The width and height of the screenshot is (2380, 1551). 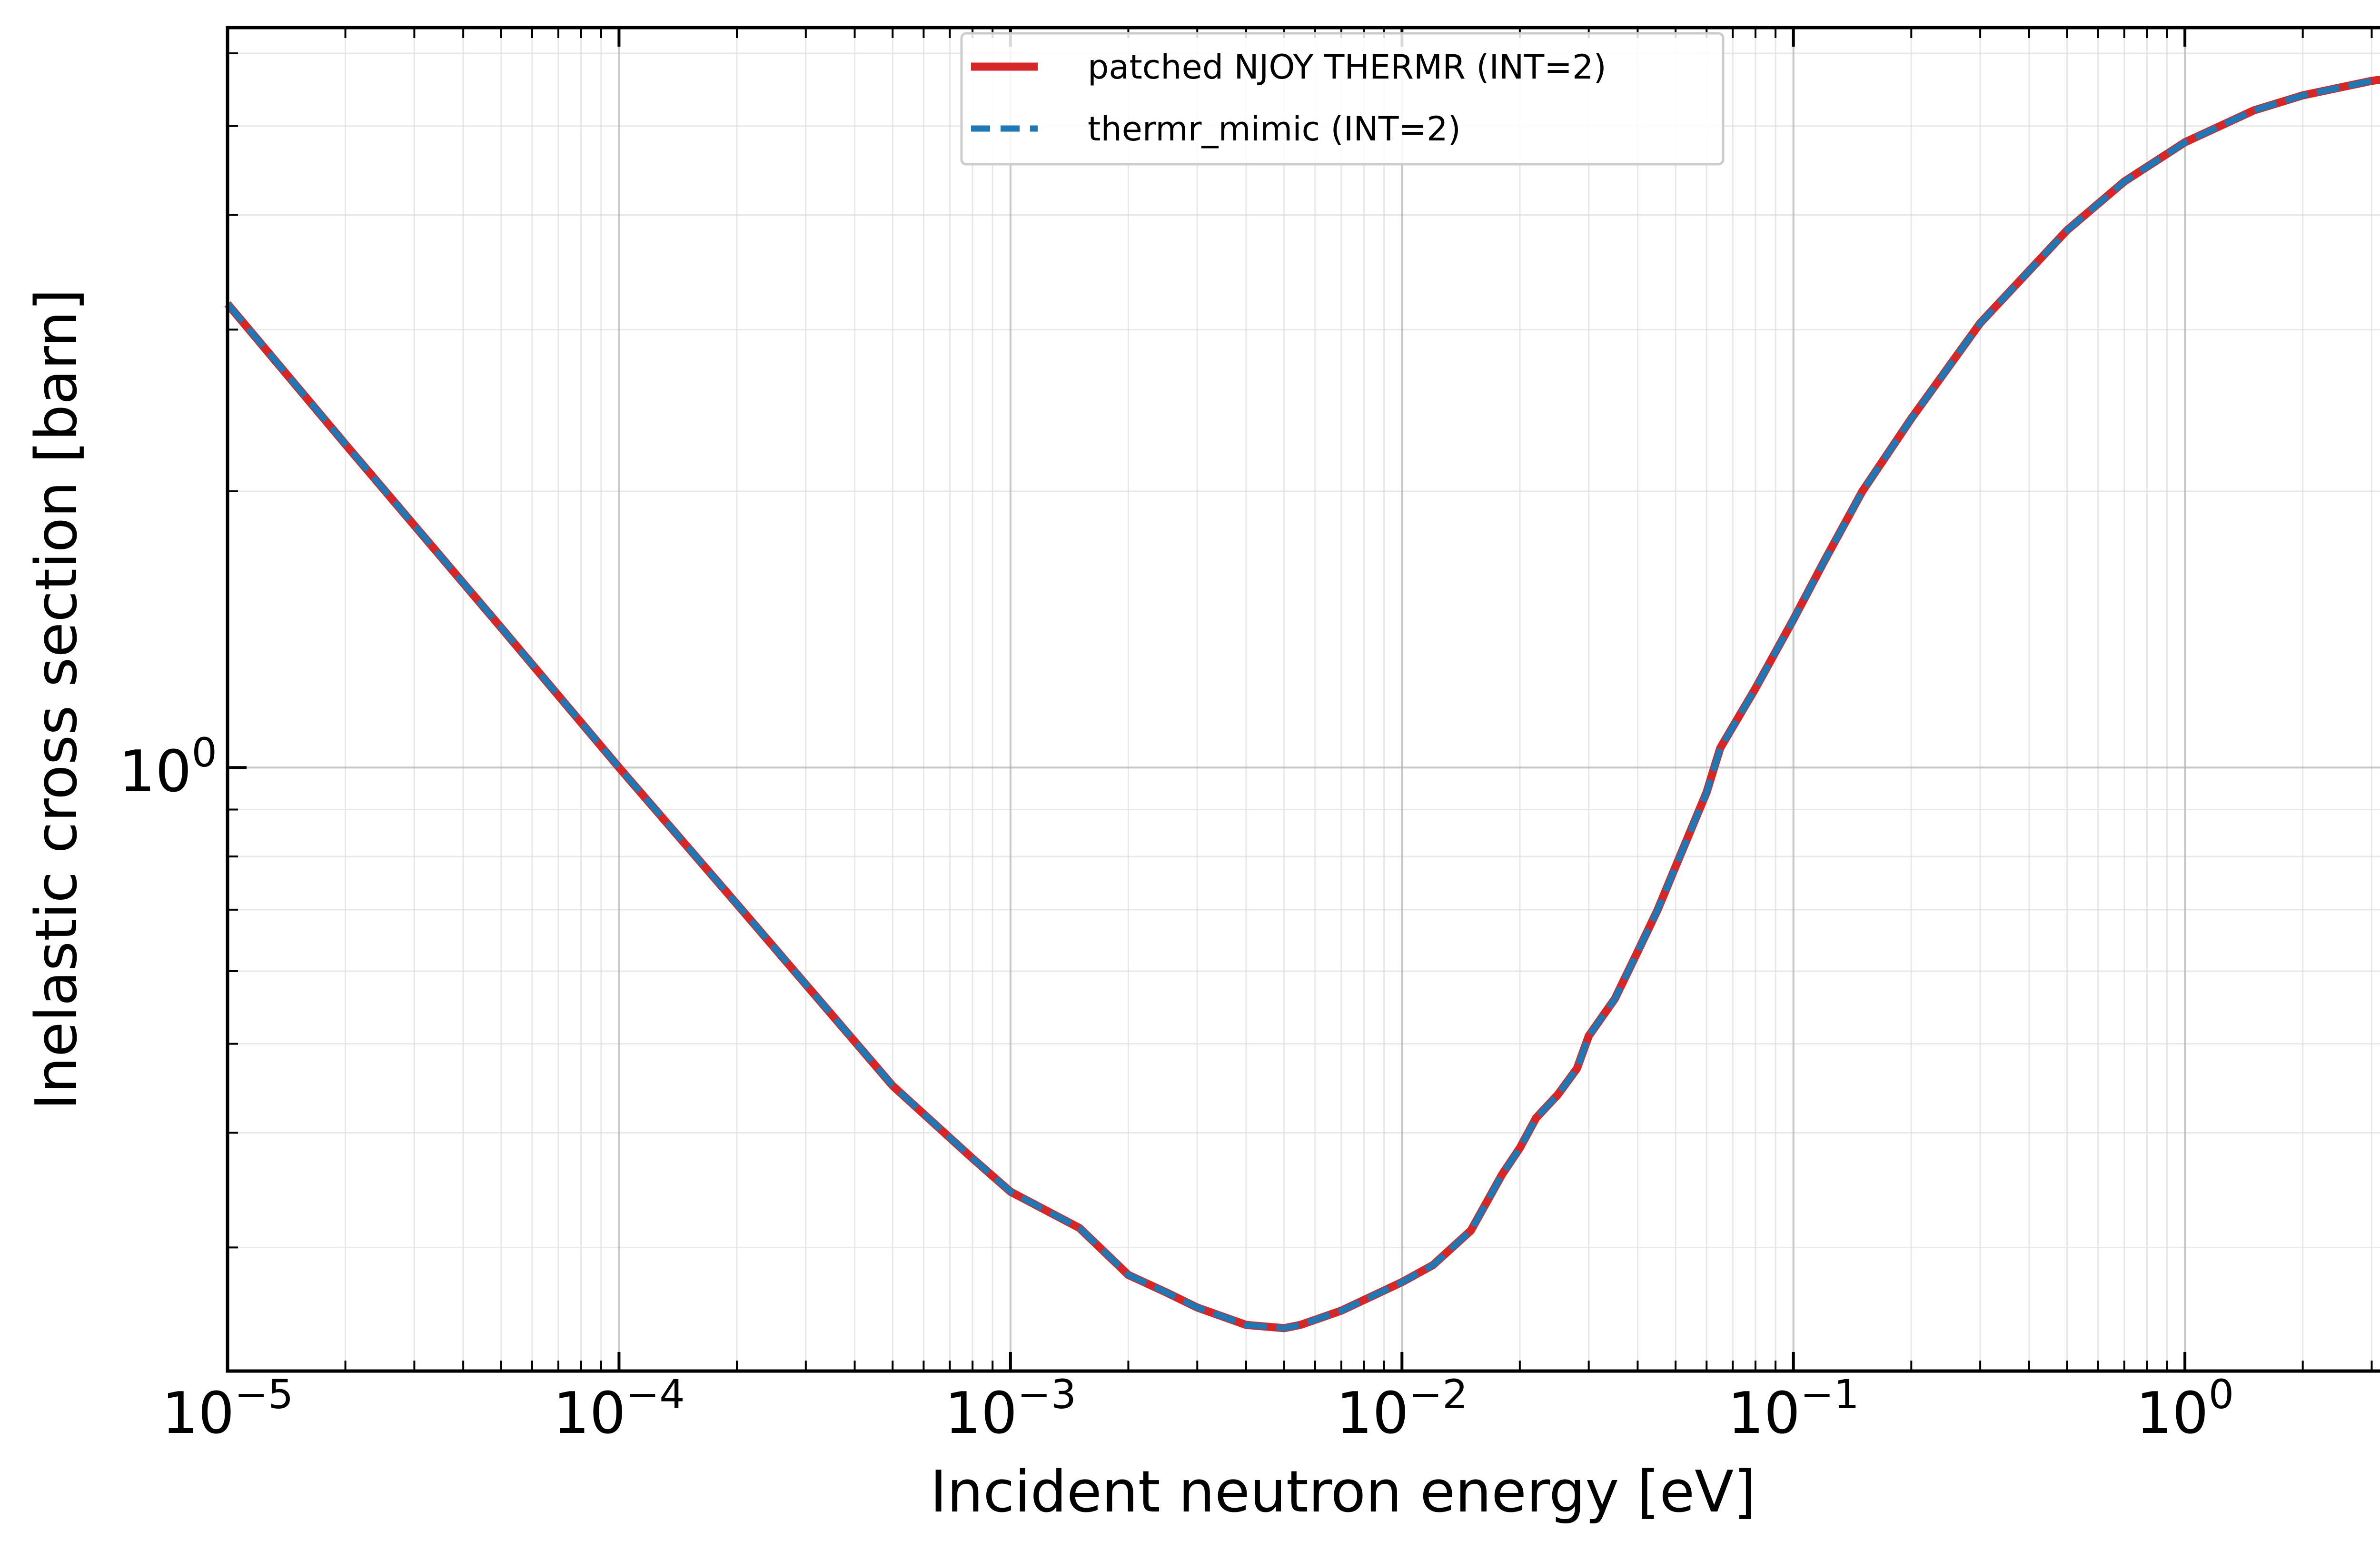 I want to click on x-tick-label: 10⁻², so click(x=1402, y=1409).